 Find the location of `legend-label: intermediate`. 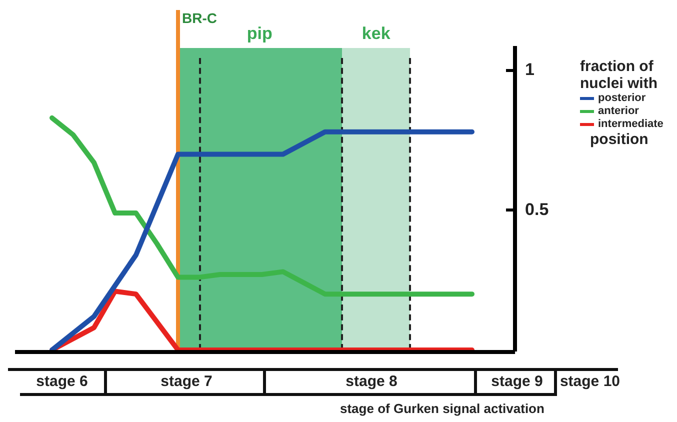

legend-label: intermediate is located at coordinates (630, 124).